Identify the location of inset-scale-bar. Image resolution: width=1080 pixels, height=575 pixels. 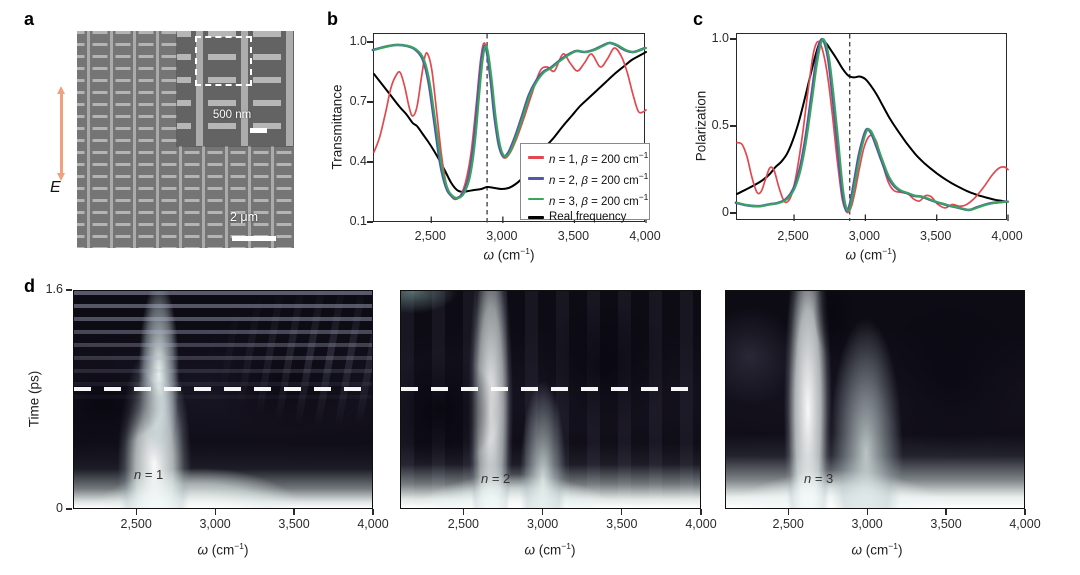
(258, 130).